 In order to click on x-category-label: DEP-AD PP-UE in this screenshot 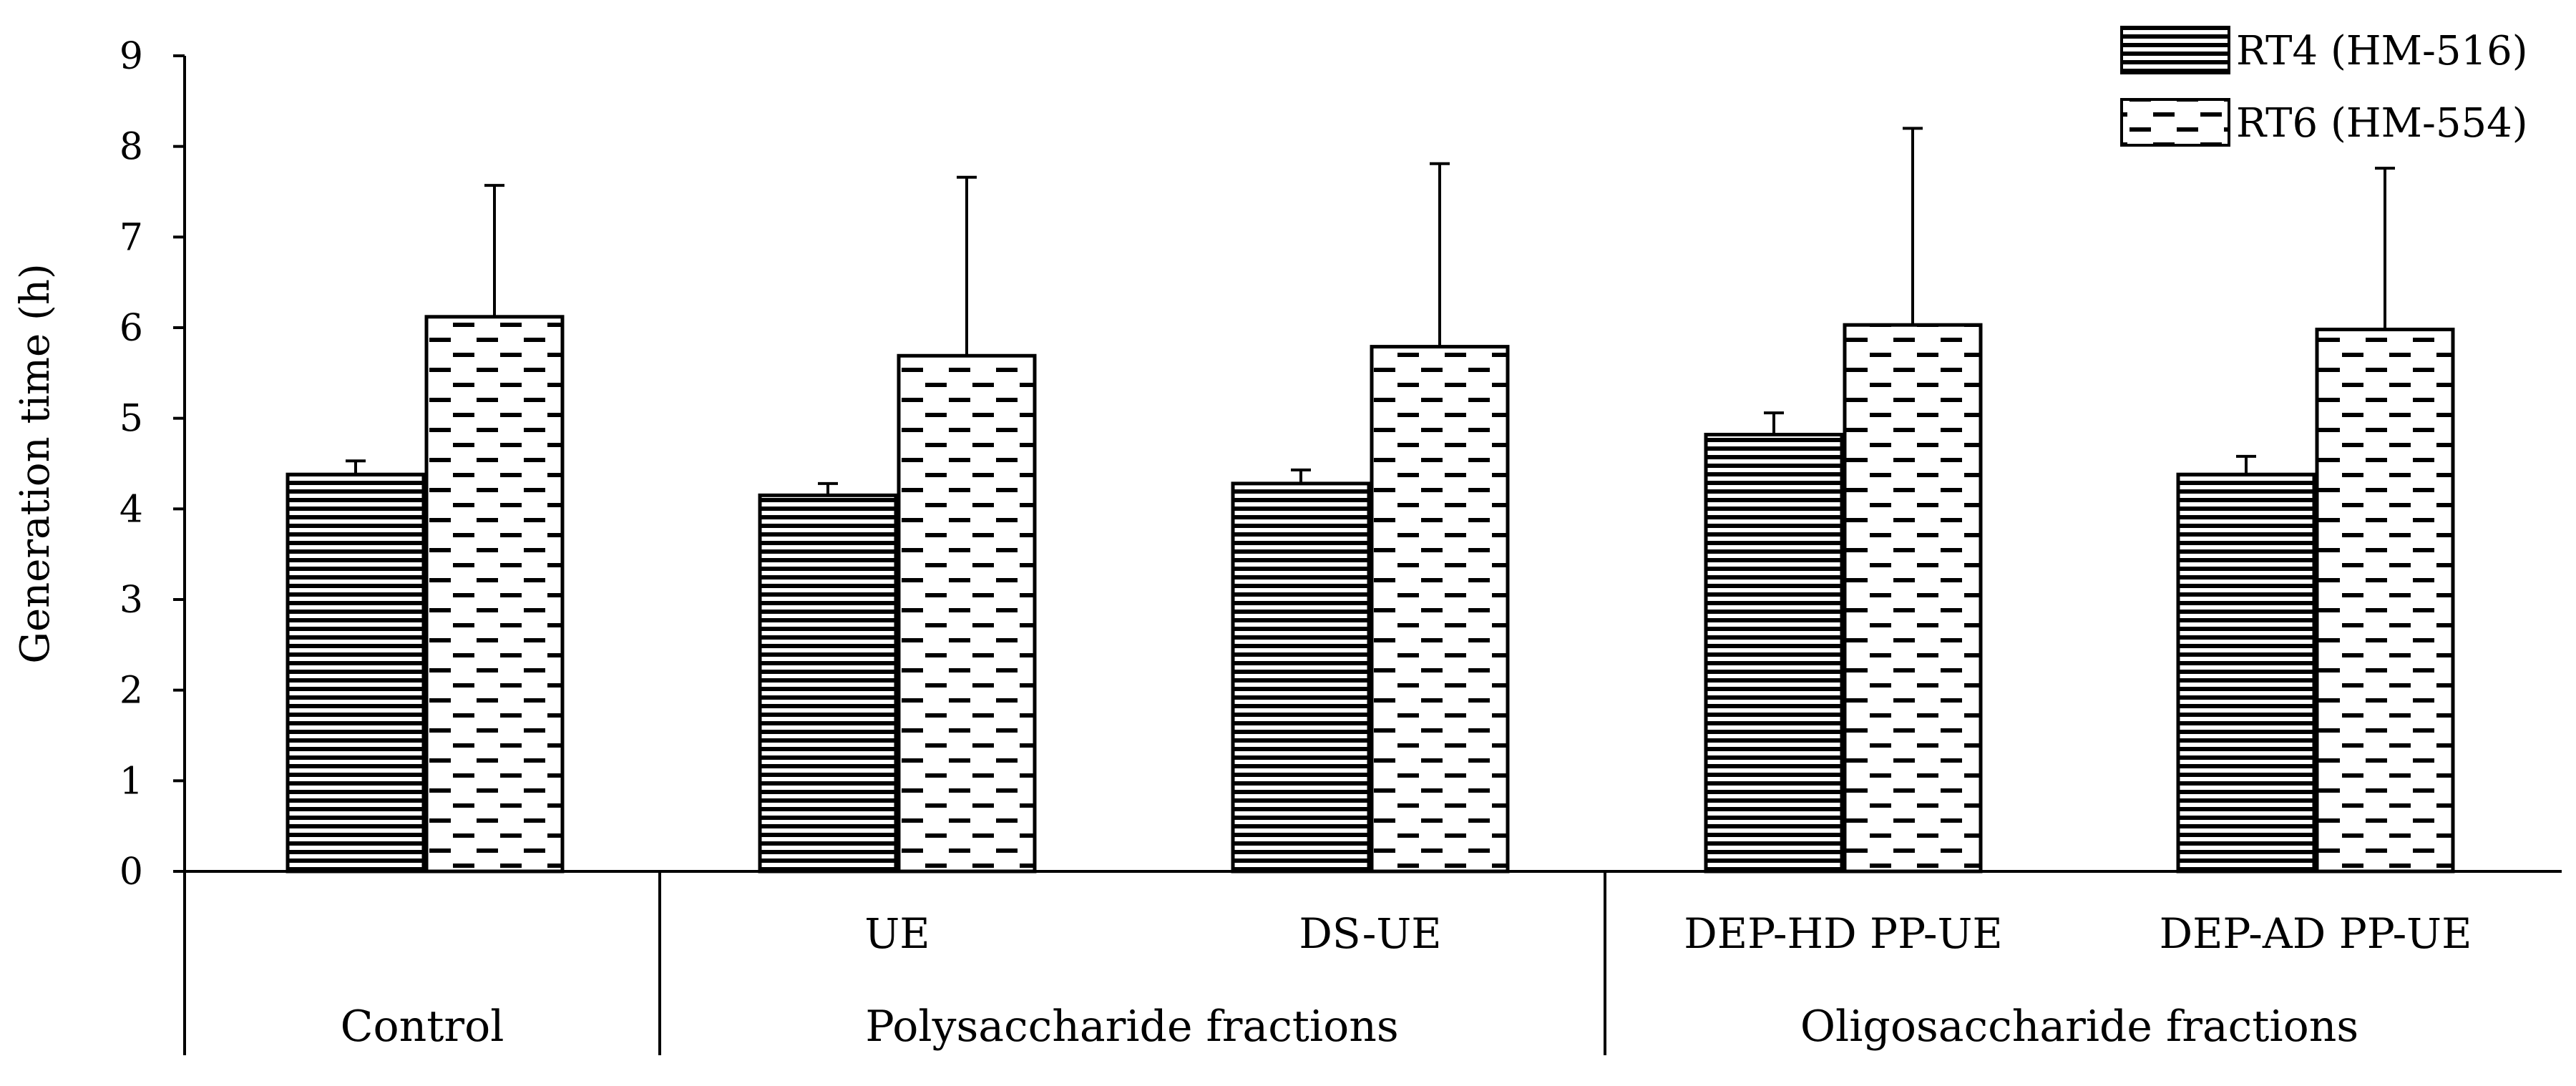, I will do `click(2316, 933)`.